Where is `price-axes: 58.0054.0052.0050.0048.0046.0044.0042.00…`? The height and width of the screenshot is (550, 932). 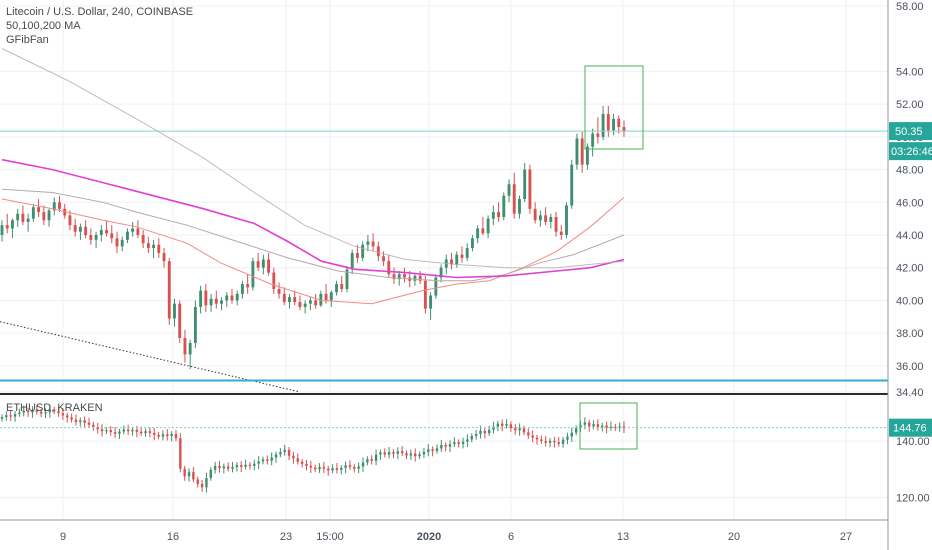
price-axes: 58.0054.0052.0050.0048.0046.0044.0042.00… is located at coordinates (909, 275).